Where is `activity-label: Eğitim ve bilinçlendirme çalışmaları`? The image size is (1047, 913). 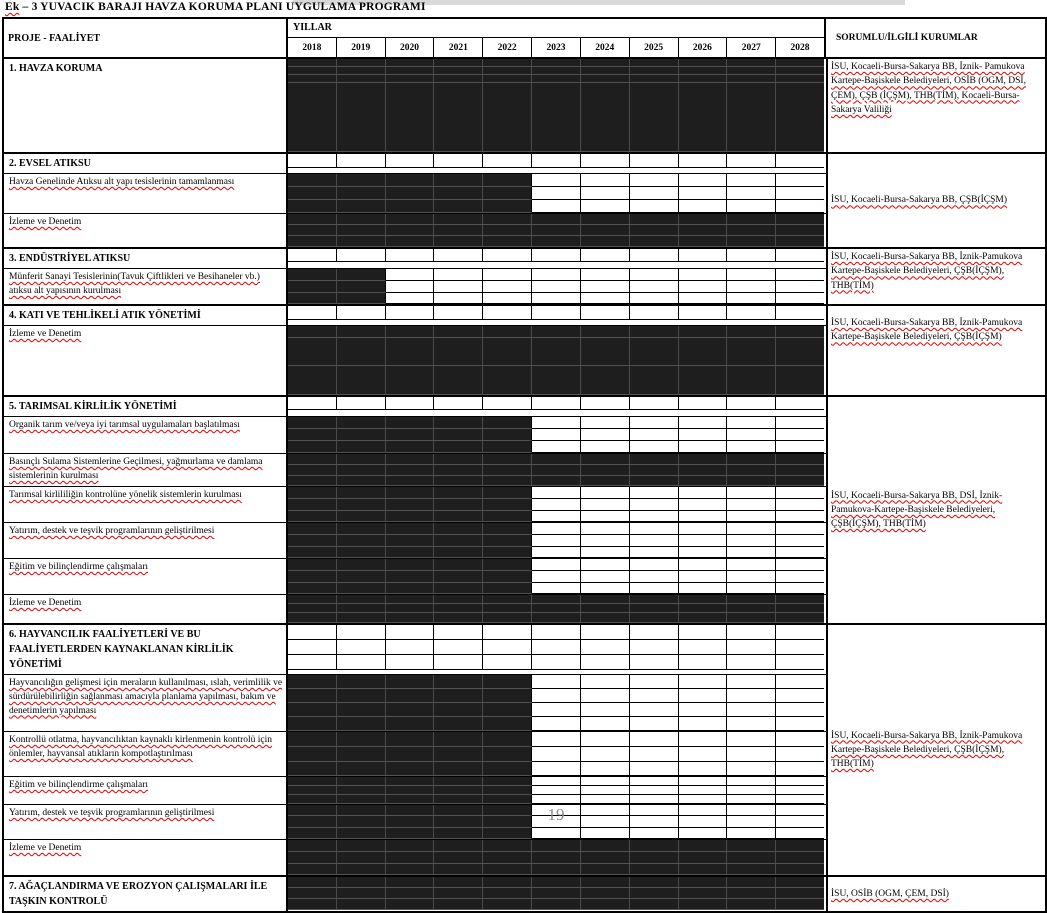
activity-label: Eğitim ve bilinçlendirme çalışmaları is located at coordinates (146, 790).